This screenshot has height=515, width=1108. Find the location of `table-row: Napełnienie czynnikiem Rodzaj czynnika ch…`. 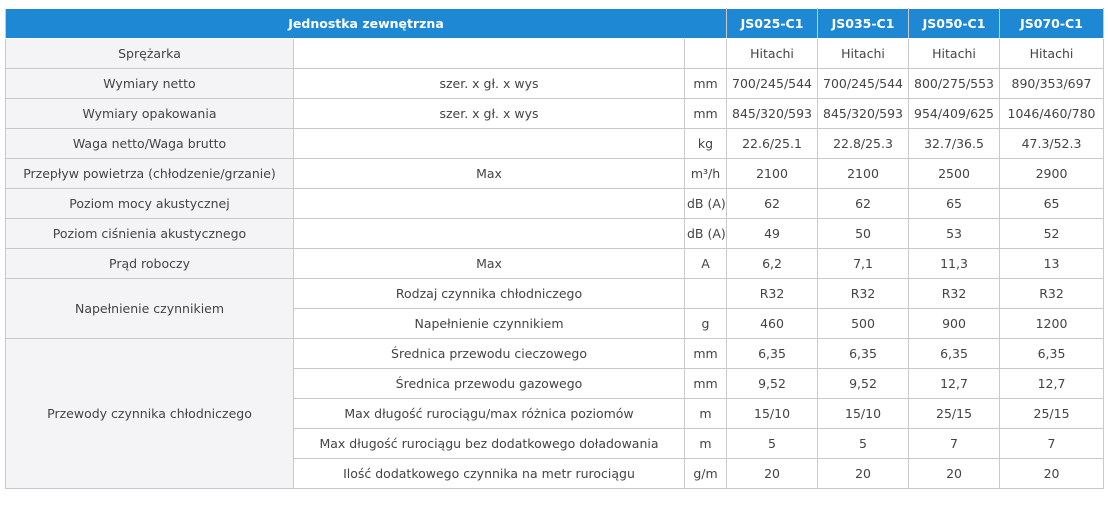

table-row: Napełnienie czynnikiem Rodzaj czynnika ch… is located at coordinates (555, 308).